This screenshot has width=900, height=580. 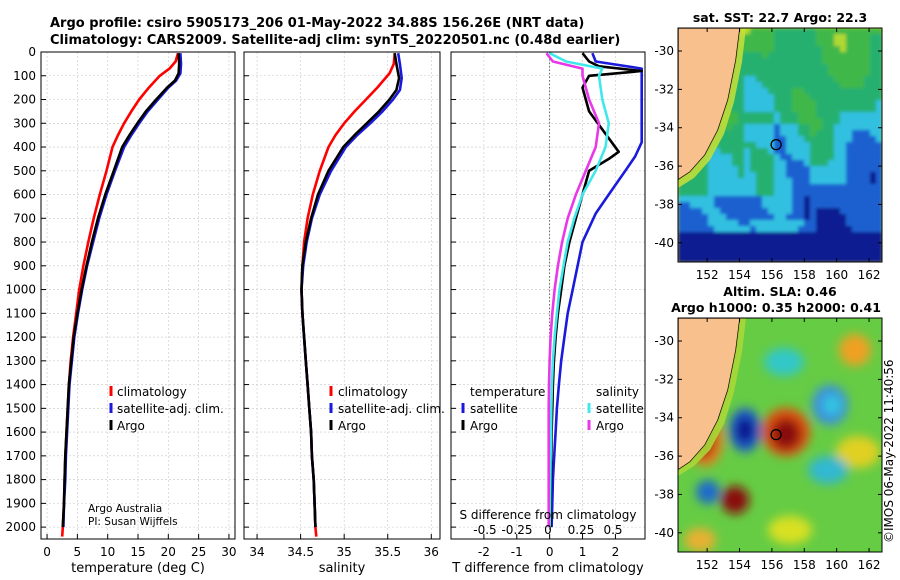 What do you see at coordinates (581, 530) in the screenshot?
I see `top-tick-label: 0.25` at bounding box center [581, 530].